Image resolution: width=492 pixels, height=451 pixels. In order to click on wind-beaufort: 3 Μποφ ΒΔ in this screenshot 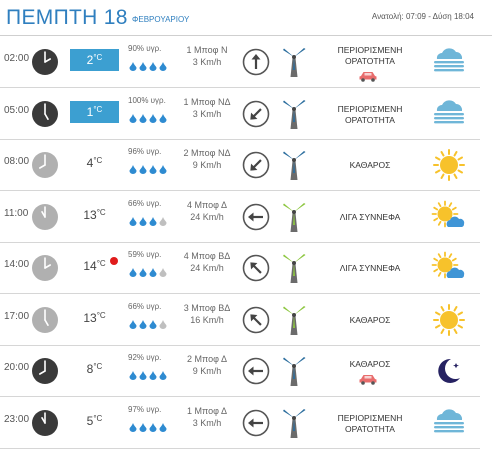, I will do `click(207, 307)`.